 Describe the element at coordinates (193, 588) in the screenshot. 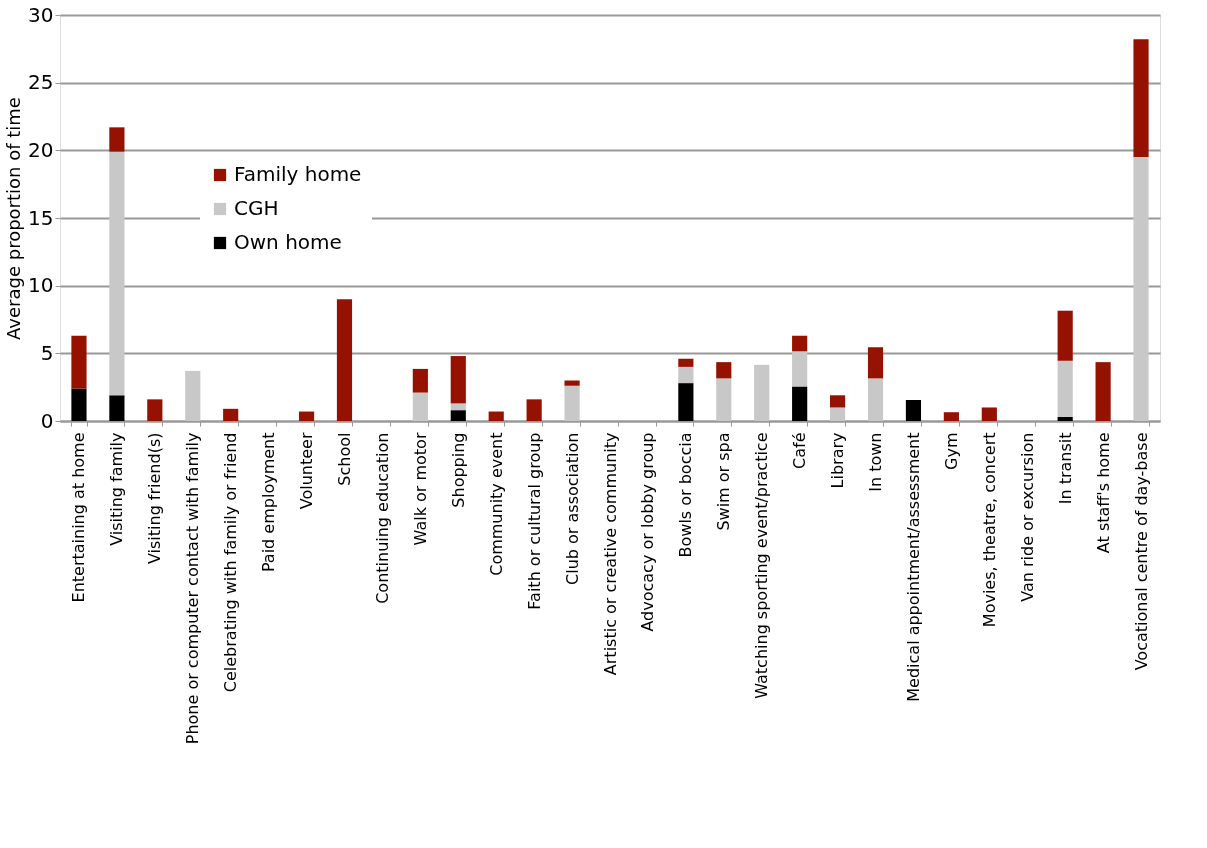

I see `x-tick-label: Phone or computer contact with family` at that location.